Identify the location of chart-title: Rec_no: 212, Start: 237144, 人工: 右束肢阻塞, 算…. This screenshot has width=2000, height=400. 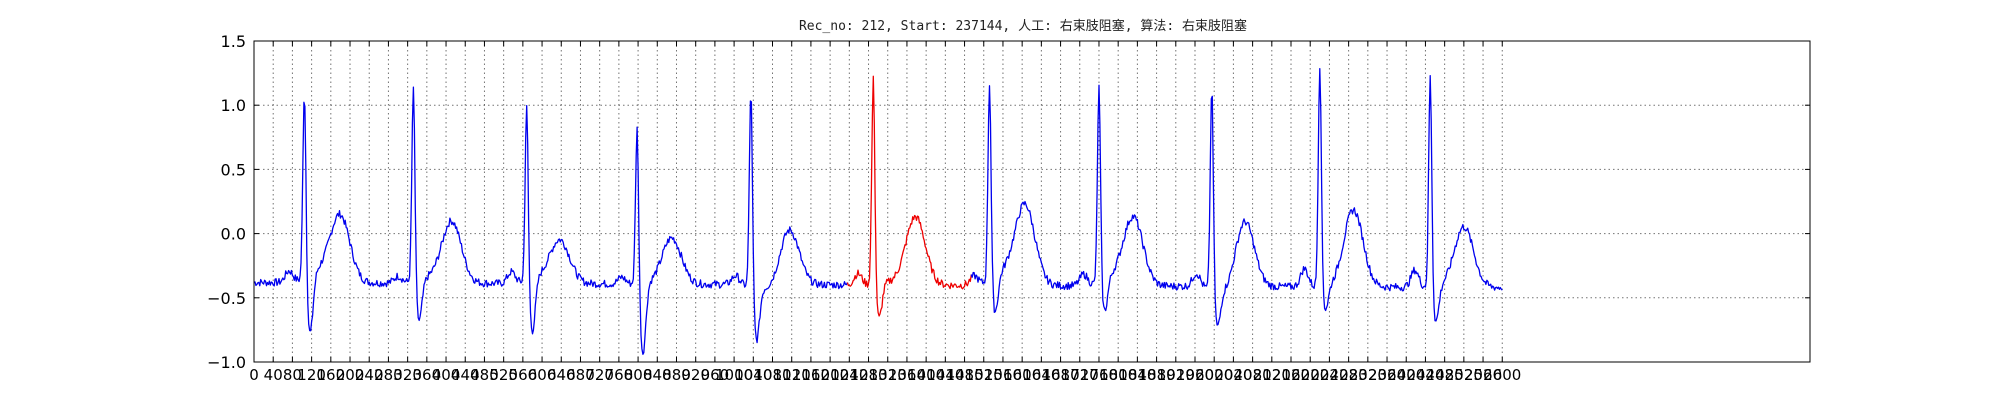
(1023, 26).